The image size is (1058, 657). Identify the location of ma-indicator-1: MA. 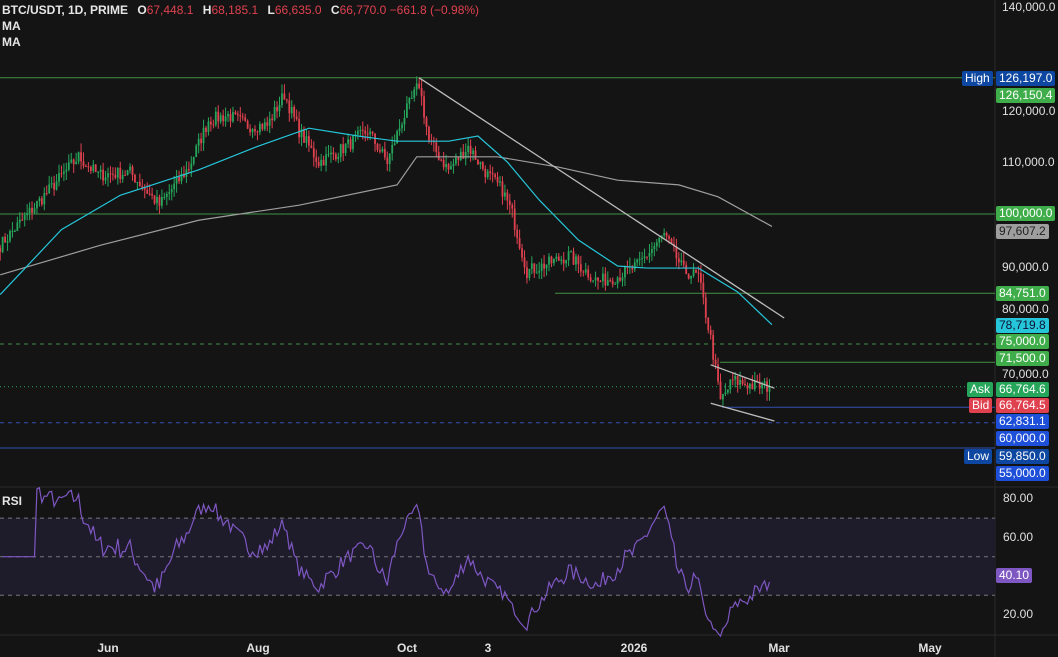
(11, 26).